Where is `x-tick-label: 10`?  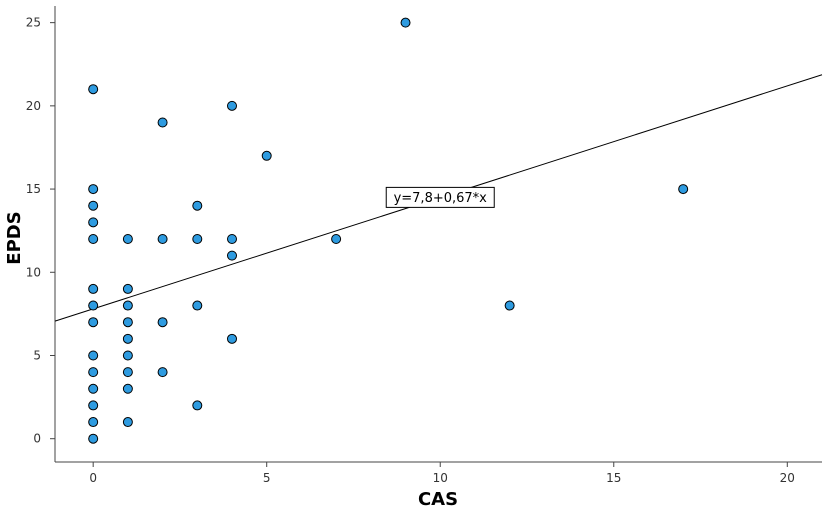
x-tick-label: 10 is located at coordinates (440, 478).